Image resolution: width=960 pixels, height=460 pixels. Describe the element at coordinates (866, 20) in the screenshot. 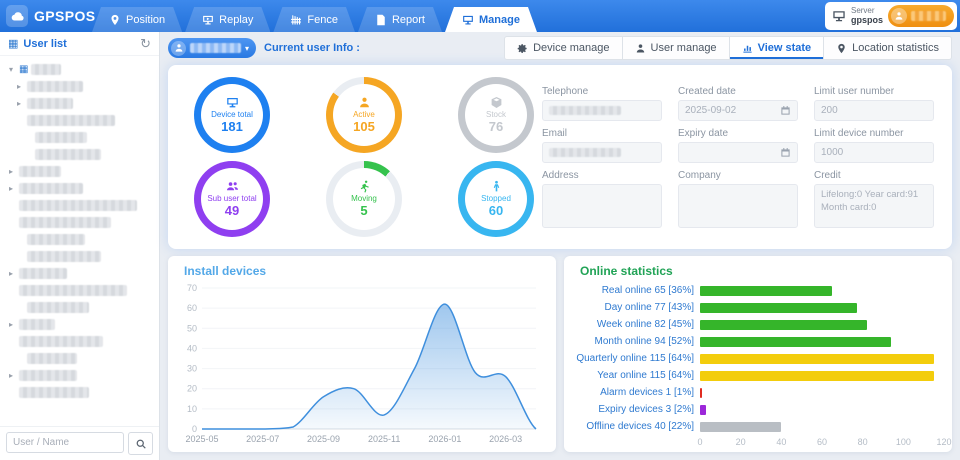

I see `server-name: gpspos` at that location.